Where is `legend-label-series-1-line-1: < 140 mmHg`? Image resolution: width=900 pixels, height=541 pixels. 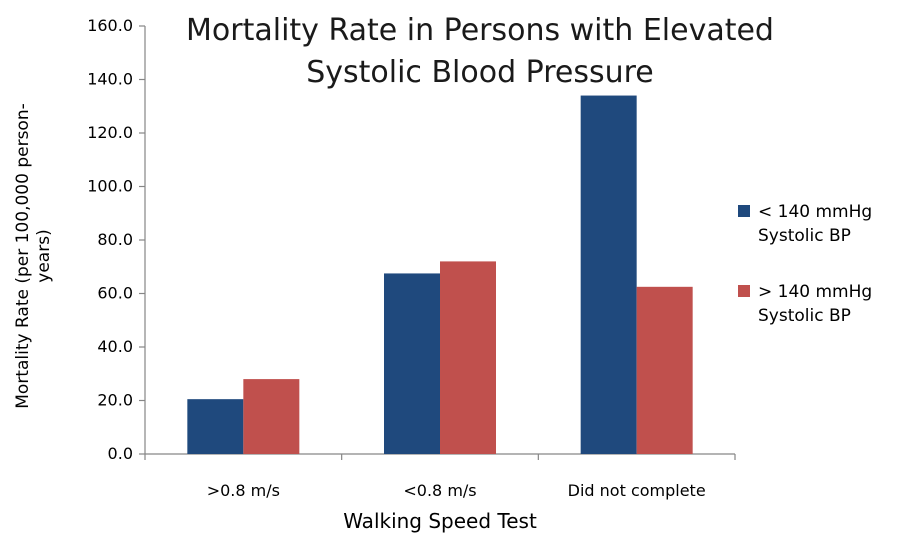
legend-label-series-1-line-1: < 140 mmHg is located at coordinates (815, 212).